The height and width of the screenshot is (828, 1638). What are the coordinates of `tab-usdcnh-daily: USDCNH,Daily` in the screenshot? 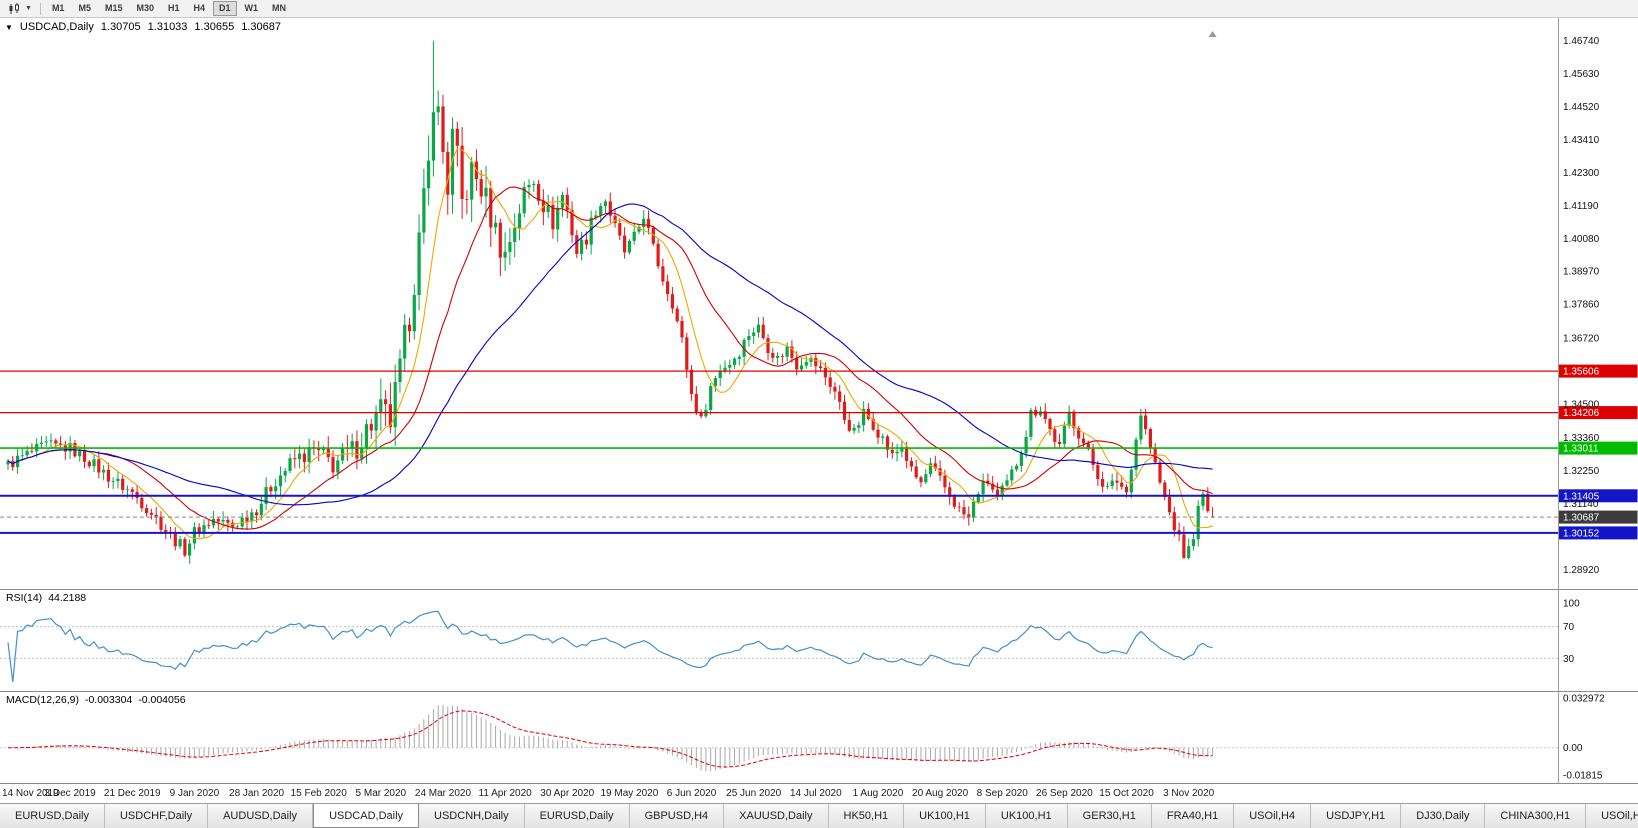 It's located at (472, 816).